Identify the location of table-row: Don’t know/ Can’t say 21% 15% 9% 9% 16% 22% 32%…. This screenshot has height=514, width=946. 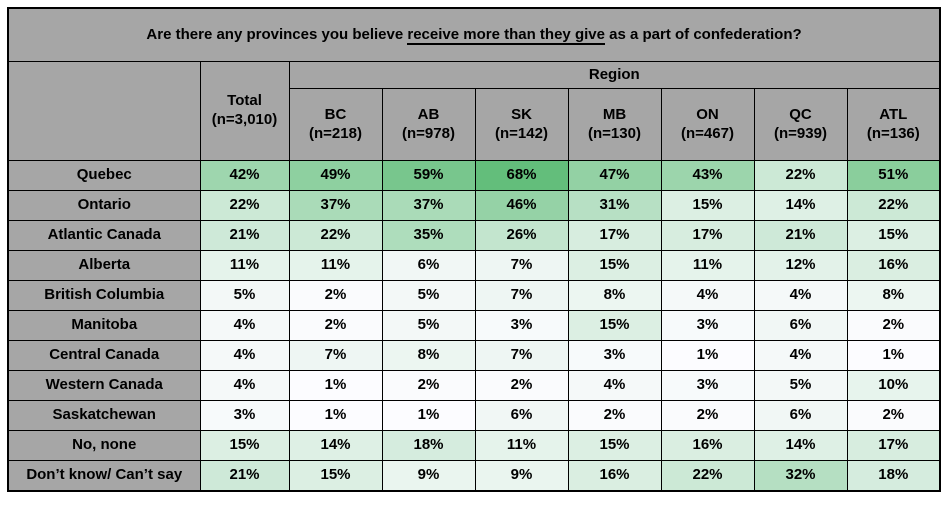
(474, 476).